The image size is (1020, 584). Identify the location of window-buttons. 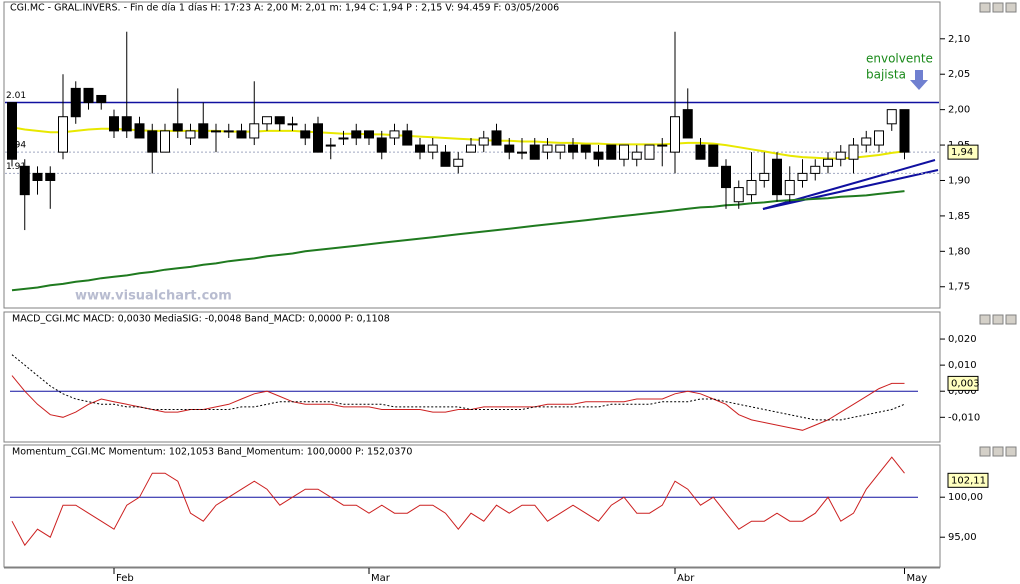
(998, 229).